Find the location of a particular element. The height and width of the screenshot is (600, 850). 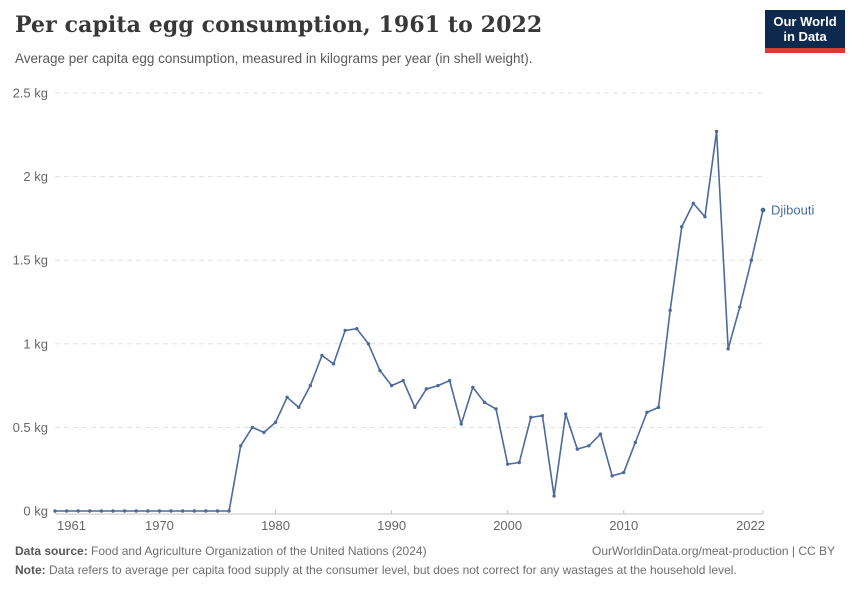

note-label: Note: is located at coordinates (30, 570).